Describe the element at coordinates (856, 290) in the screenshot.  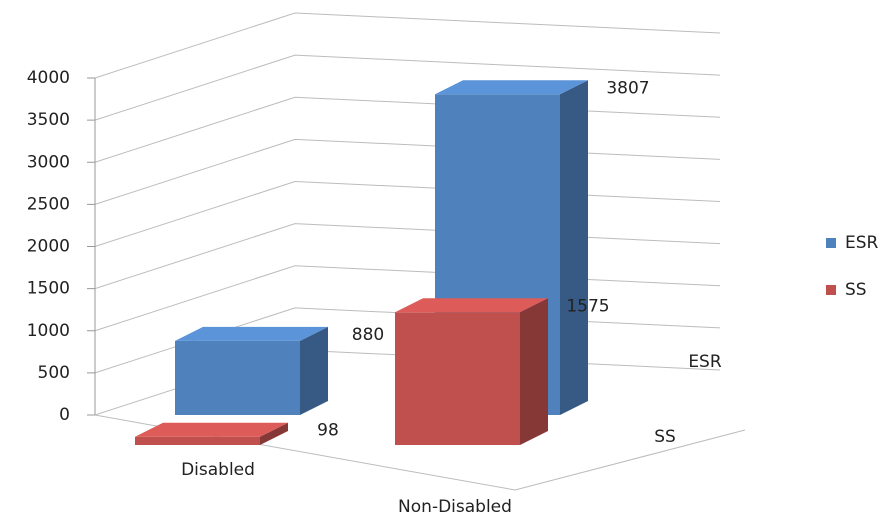
I see `legend-label: SS` at that location.